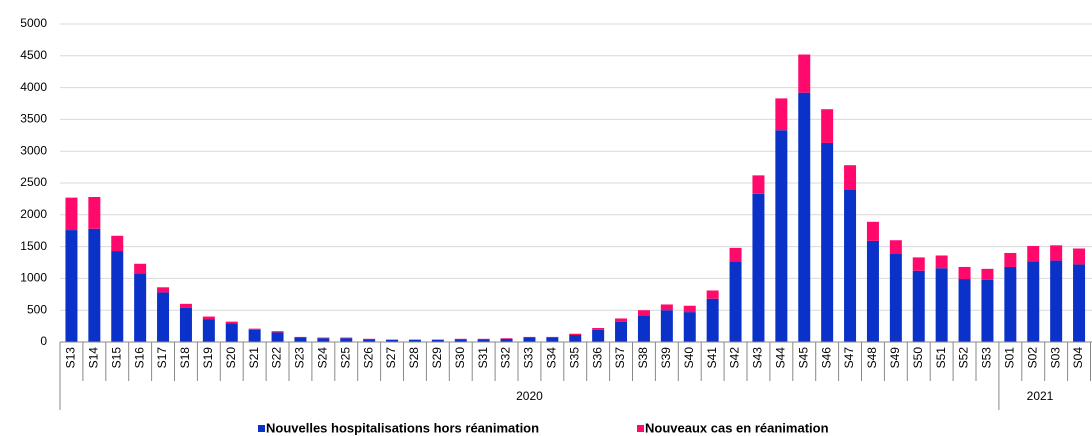  Describe the element at coordinates (826, 358) in the screenshot. I see `x-tick-label: S46` at that location.